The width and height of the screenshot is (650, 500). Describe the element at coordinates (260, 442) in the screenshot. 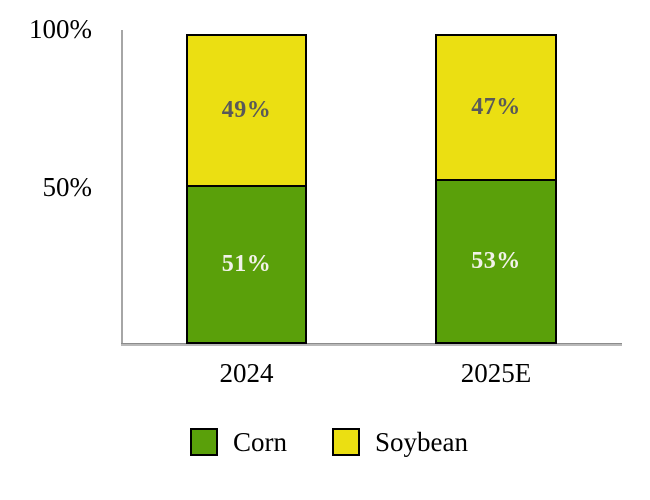

I see `corn-legend-label: Corn` at that location.